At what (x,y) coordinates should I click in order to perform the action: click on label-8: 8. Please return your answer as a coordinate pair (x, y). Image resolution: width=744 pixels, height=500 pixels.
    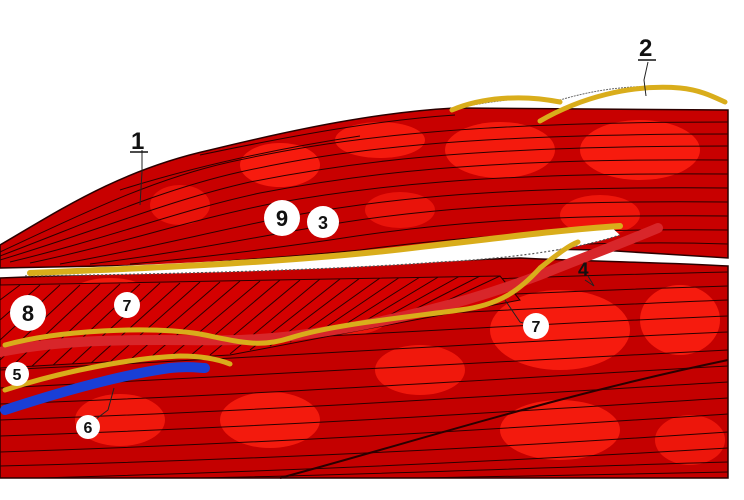
    Looking at the image, I should click on (28, 313).